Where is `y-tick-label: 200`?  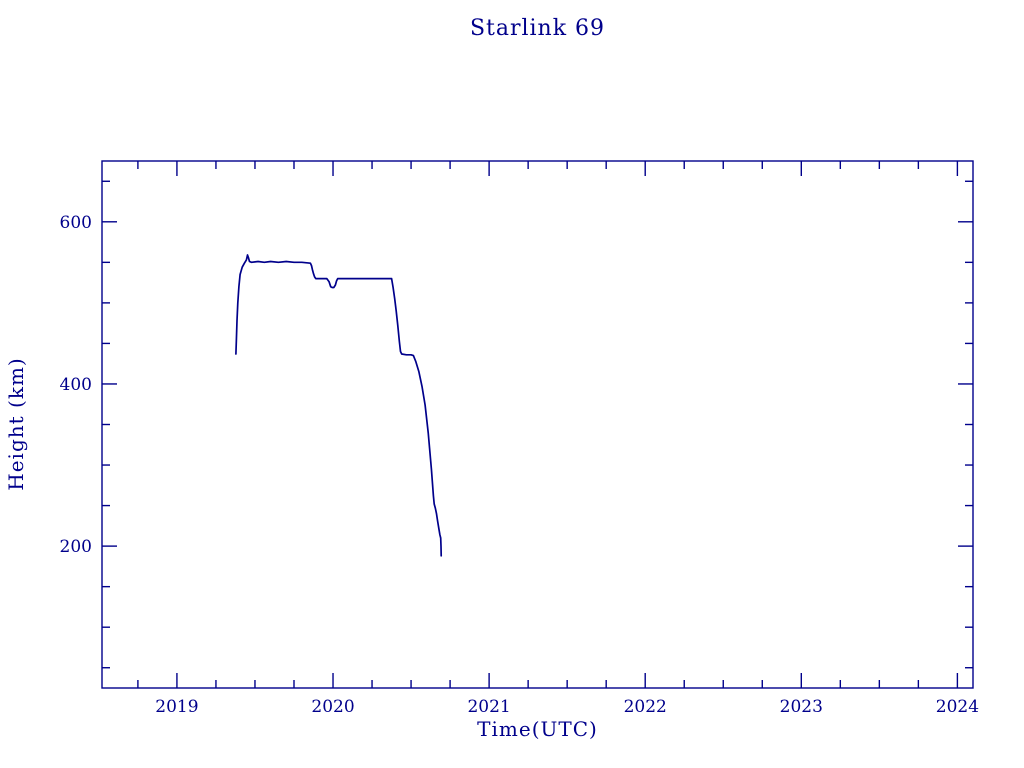 y-tick-label: 200 is located at coordinates (76, 547).